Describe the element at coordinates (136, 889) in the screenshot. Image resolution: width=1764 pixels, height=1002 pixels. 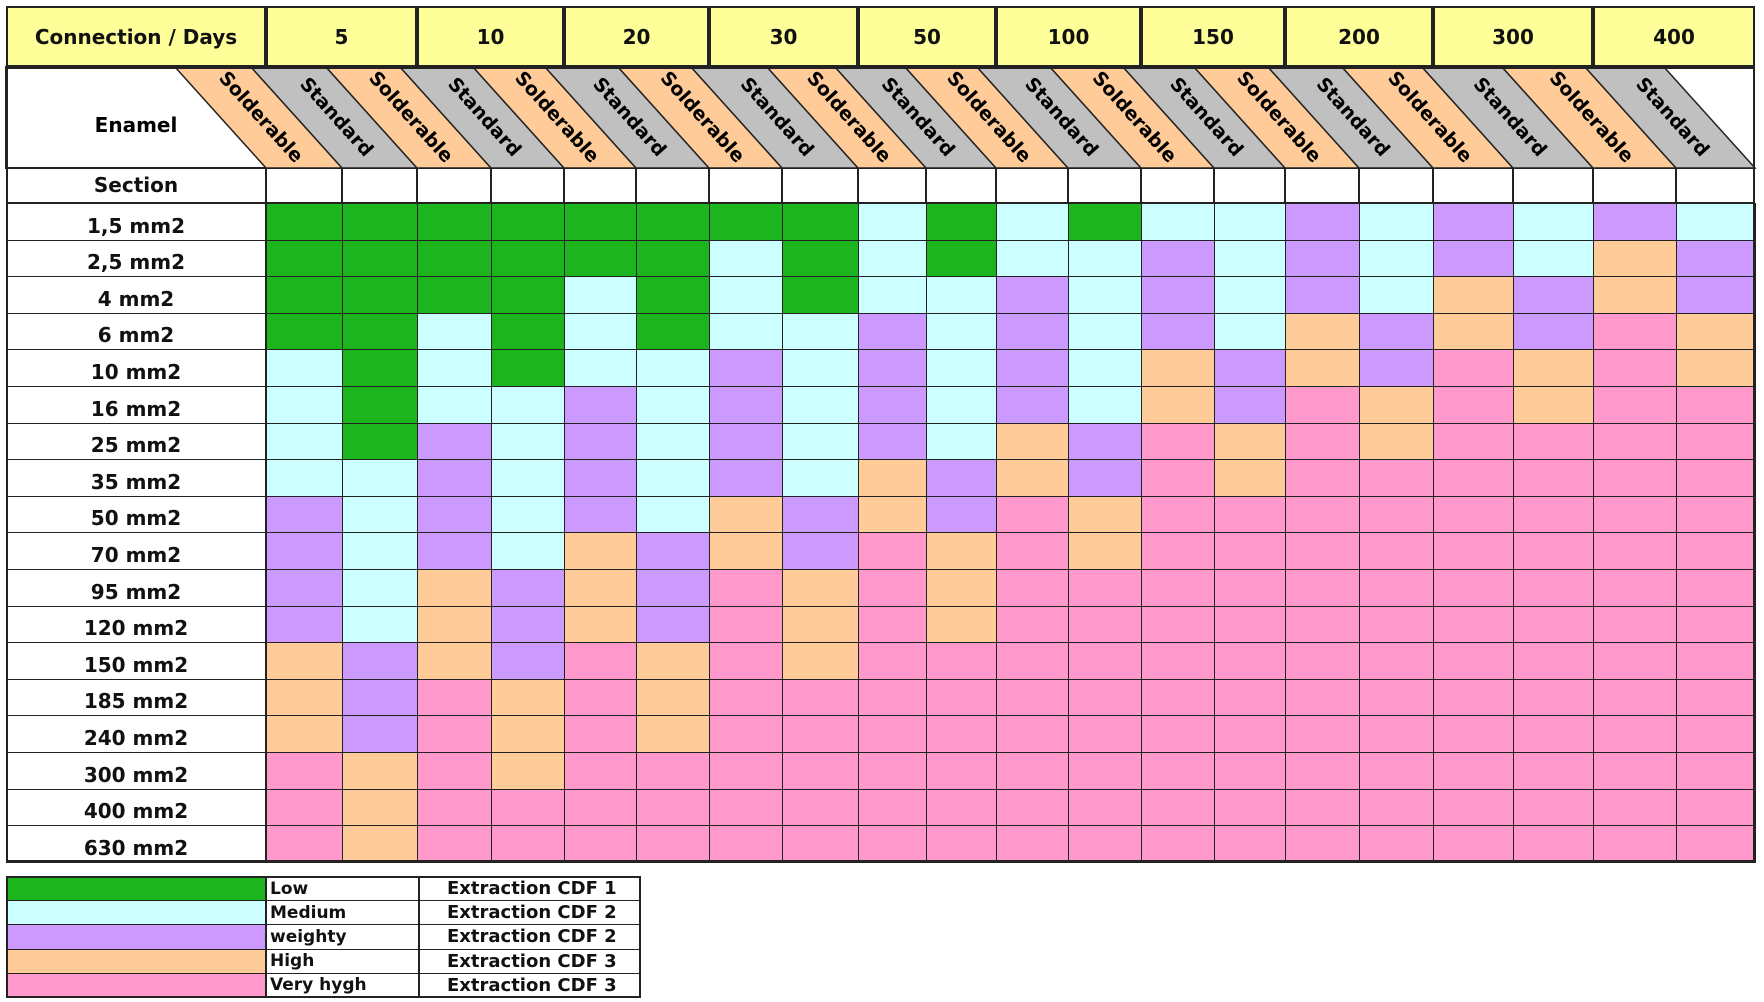
I see `legend-swatch` at that location.